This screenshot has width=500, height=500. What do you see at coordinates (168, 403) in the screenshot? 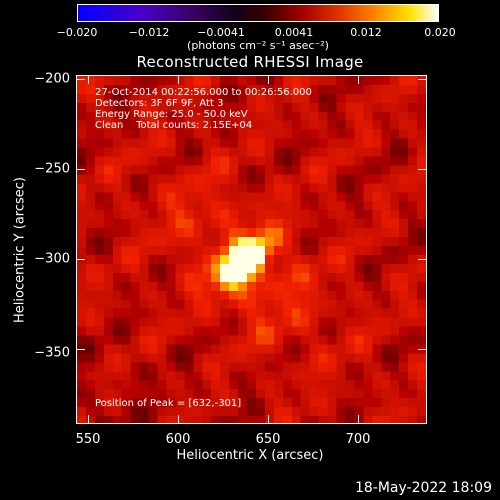
I see `info-peak-position: Position of Peak = [632,-301]` at bounding box center [168, 403].